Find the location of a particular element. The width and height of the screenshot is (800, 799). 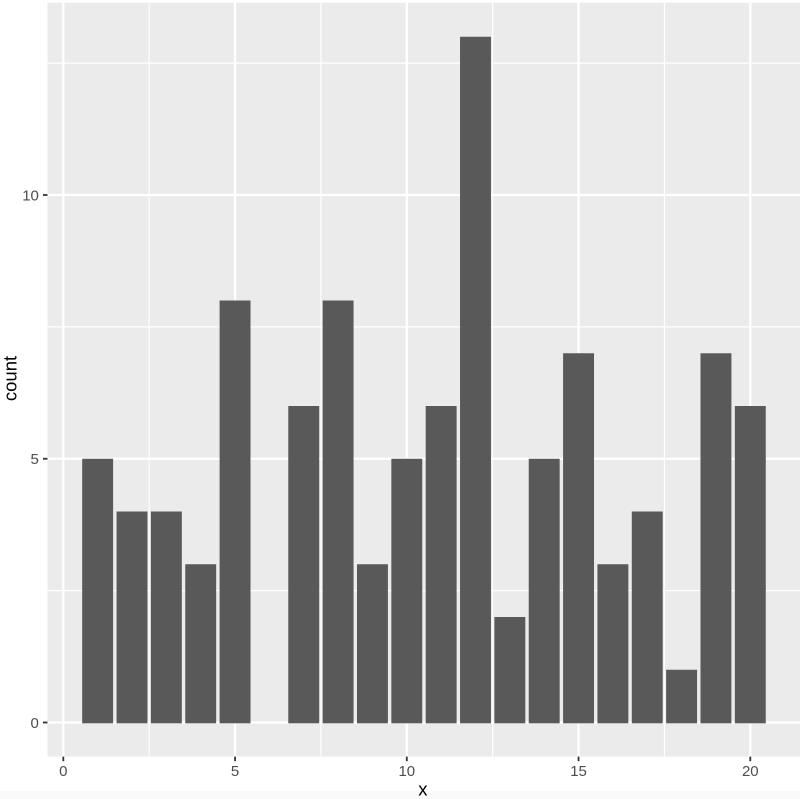

svg-text: 20 is located at coordinates (750, 771).